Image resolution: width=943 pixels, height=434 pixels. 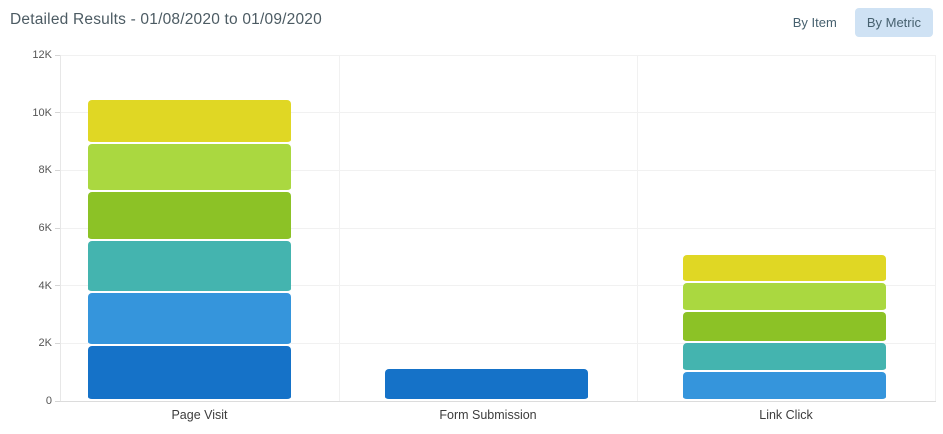 I want to click on y-axis-line, so click(x=60, y=228).